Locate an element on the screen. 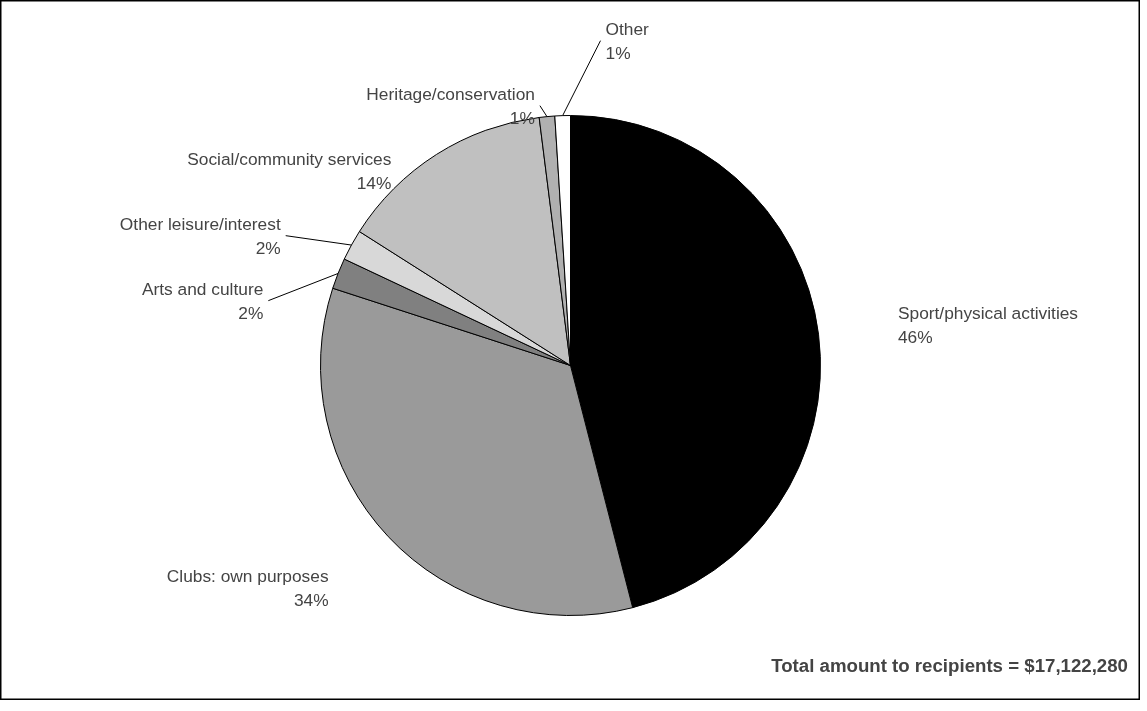  slice-label: Other leisure/interest is located at coordinates (200, 223).